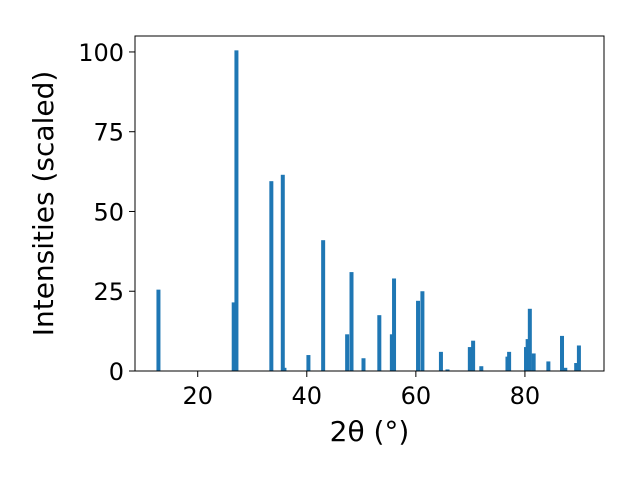 This screenshot has width=640, height=480. Describe the element at coordinates (361, 390) in the screenshot. I see `x-axis: 20 40 60 80` at that location.